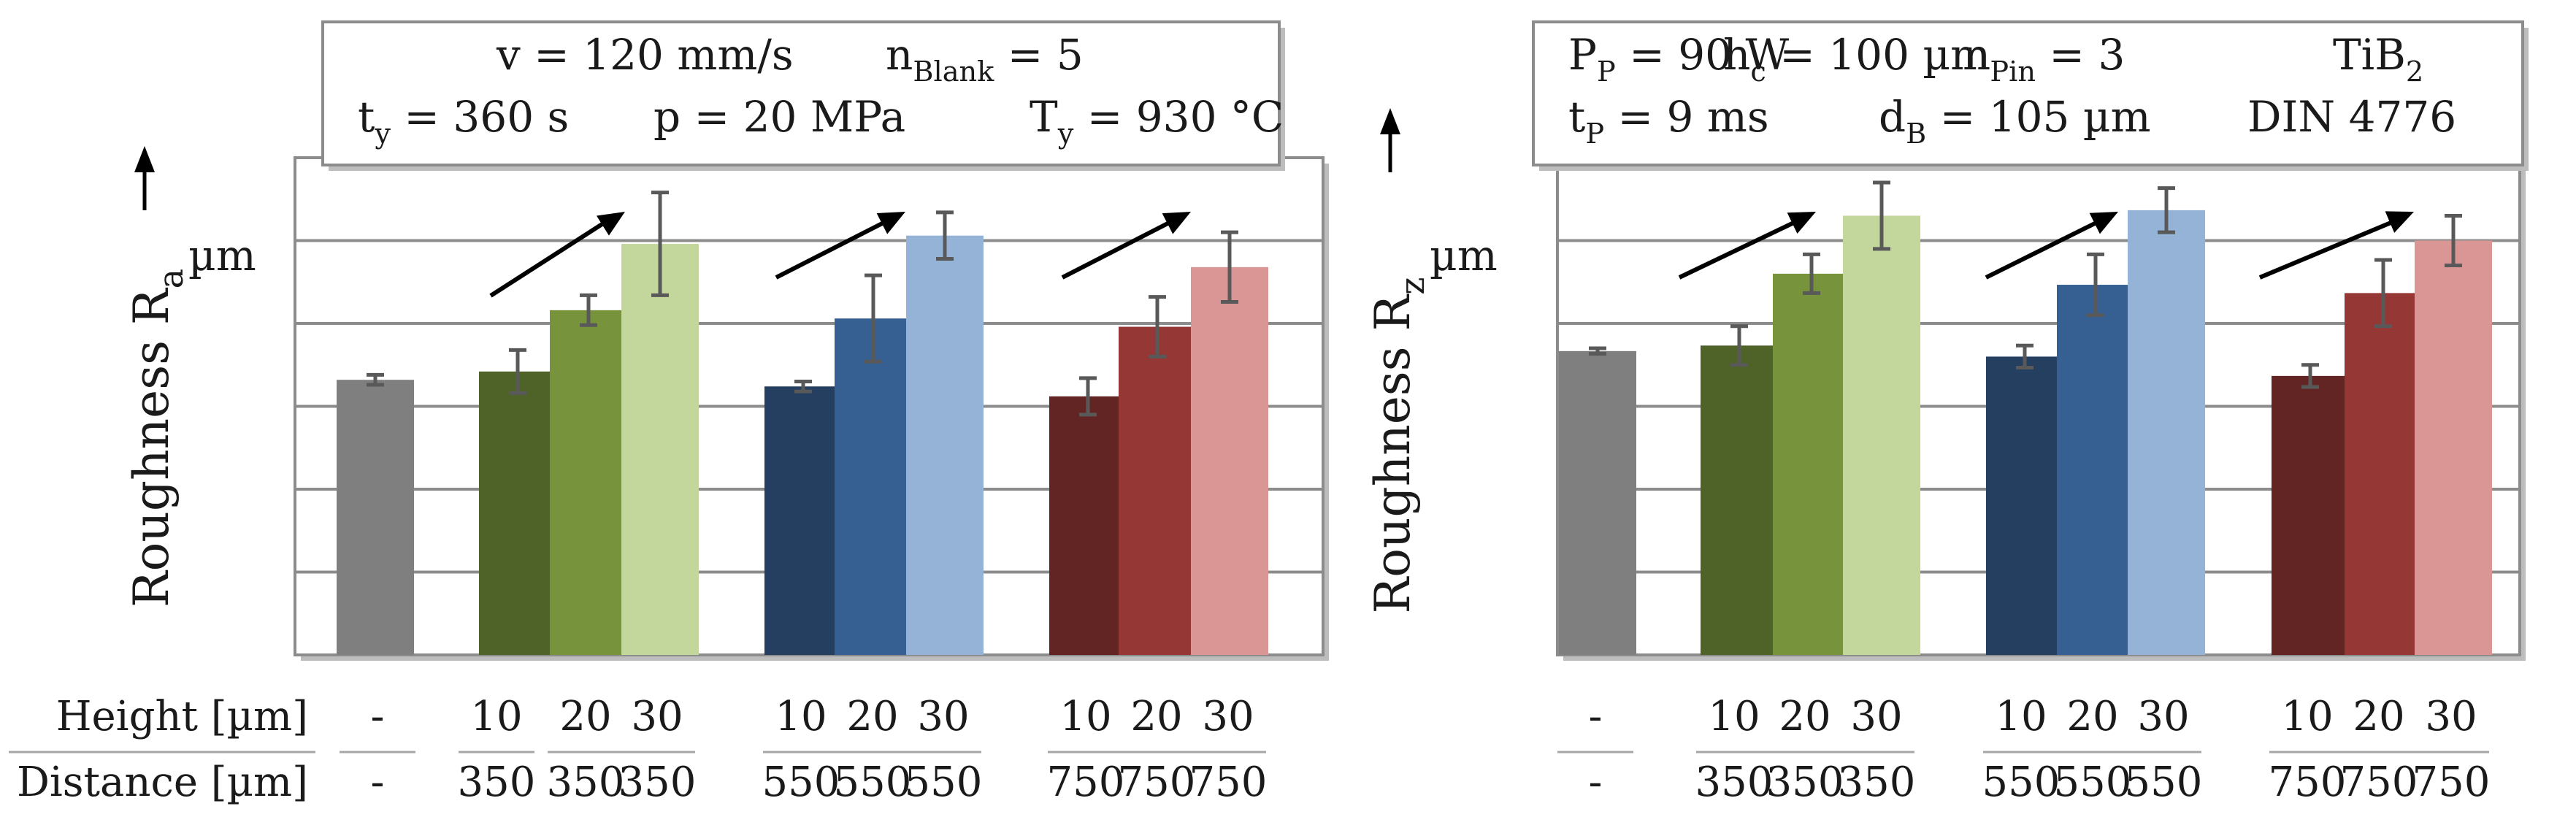  What do you see at coordinates (2351, 117) in the screenshot?
I see `param-text: DIN 4776` at bounding box center [2351, 117].